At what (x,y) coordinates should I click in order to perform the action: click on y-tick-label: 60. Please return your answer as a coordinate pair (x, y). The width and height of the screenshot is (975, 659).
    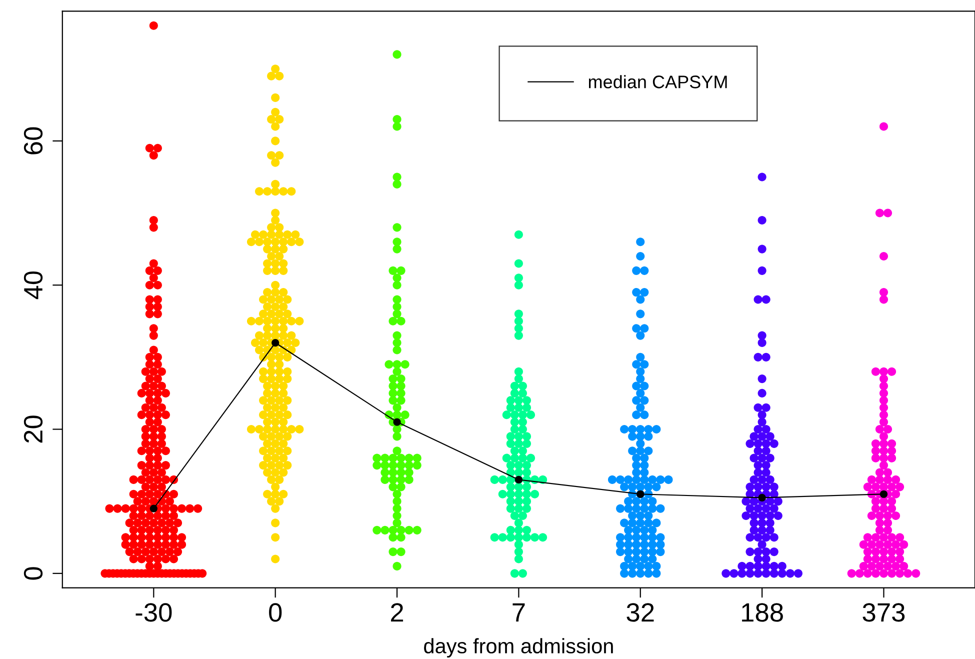
    Looking at the image, I should click on (33, 140).